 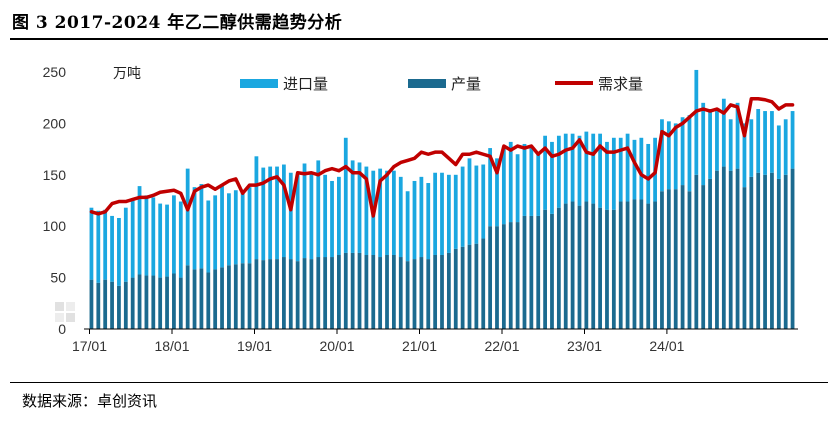 I want to click on y-tick-label: 100, so click(x=55, y=226).